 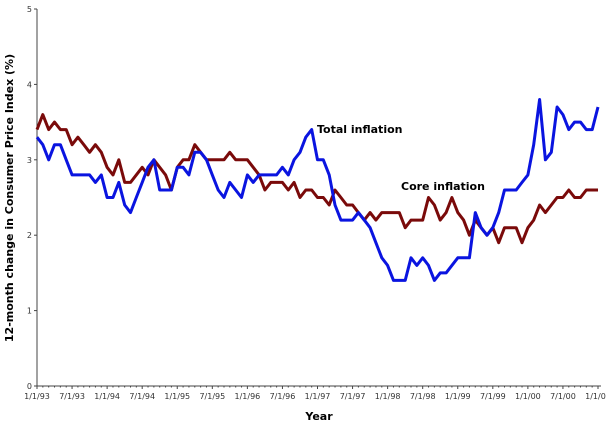 What do you see at coordinates (388, 396) in the screenshot?
I see `x-tick-label: 1/1/98` at bounding box center [388, 396].